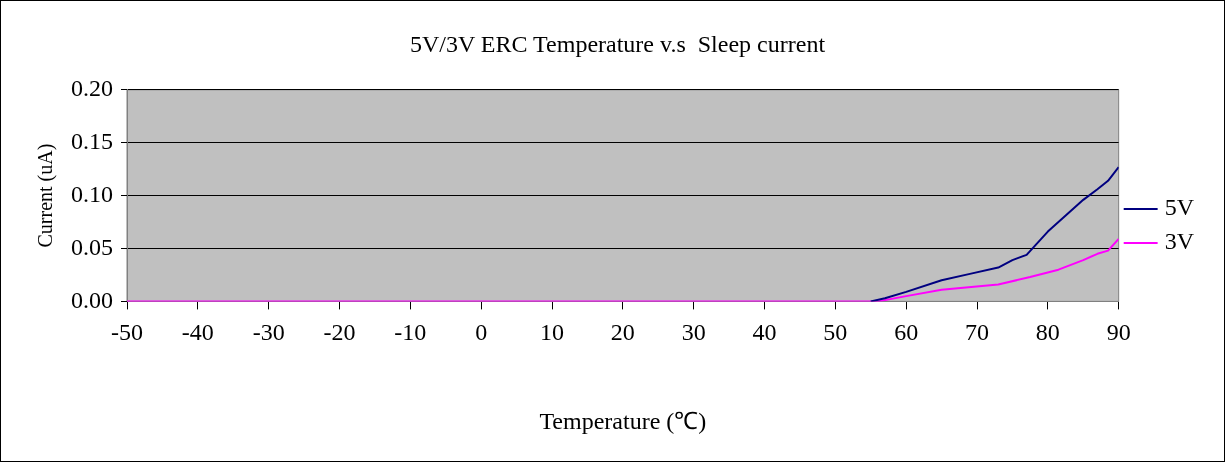 The height and width of the screenshot is (462, 1225). Describe the element at coordinates (410, 332) in the screenshot. I see `x-tick-label: -10` at that location.